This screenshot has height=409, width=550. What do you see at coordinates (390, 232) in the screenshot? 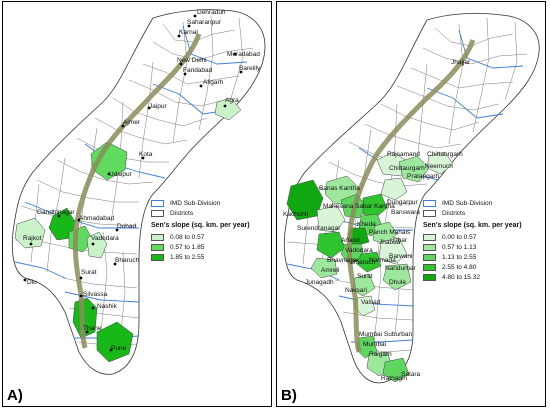
I see `district-label: Panch Mahals` at bounding box center [390, 232].